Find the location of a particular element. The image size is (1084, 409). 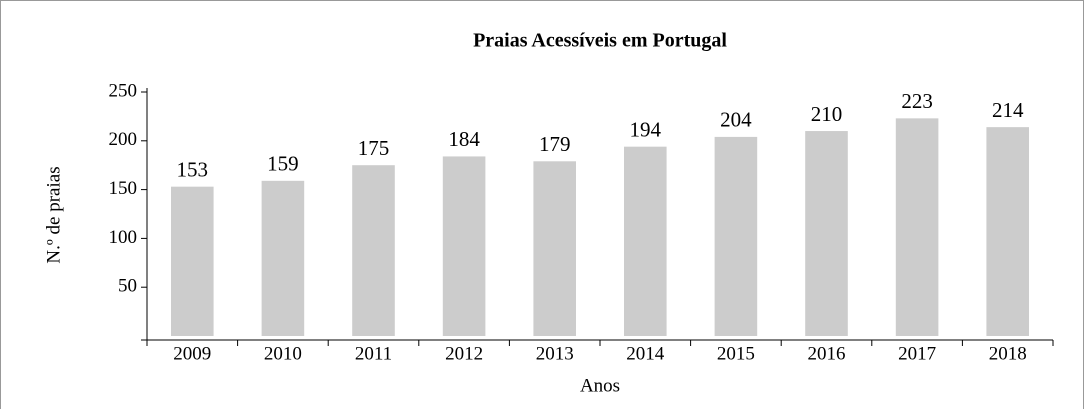

value-label: 210 is located at coordinates (827, 114).